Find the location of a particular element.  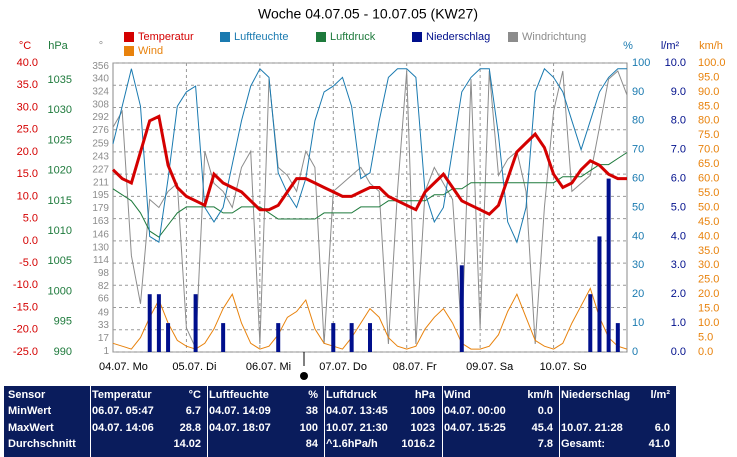

y-tick-label: 85.0 is located at coordinates (708, 106).